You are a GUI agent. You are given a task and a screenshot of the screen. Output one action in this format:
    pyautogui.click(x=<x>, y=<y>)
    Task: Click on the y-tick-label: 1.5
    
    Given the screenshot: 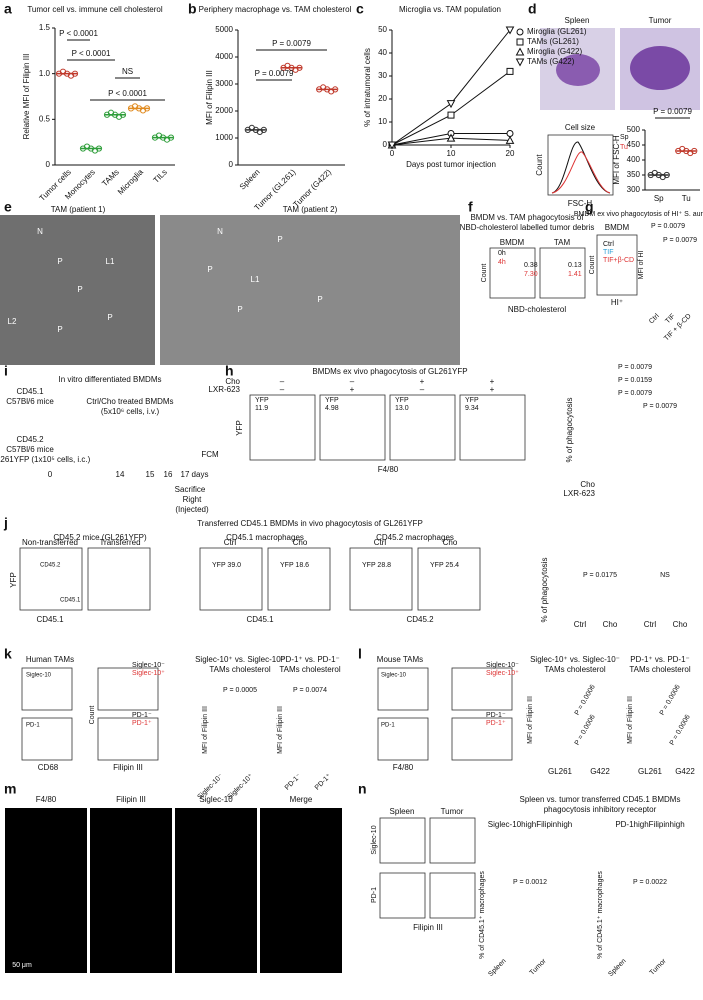 What is the action you would take?
    pyautogui.click(x=45, y=27)
    